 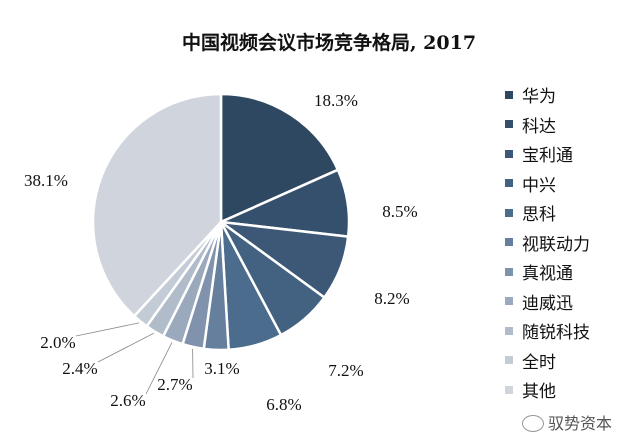 I want to click on data-label: 2.0%, so click(x=57, y=342).